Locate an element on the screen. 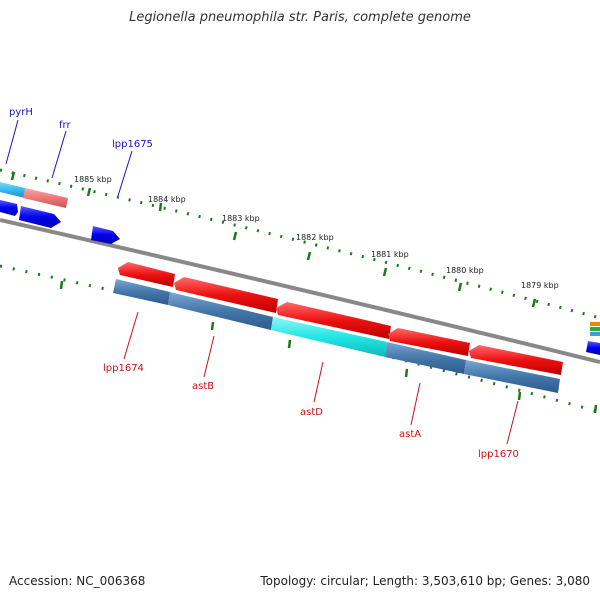 This screenshot has width=600, height=600. gene-label: pyrH is located at coordinates (21, 112).